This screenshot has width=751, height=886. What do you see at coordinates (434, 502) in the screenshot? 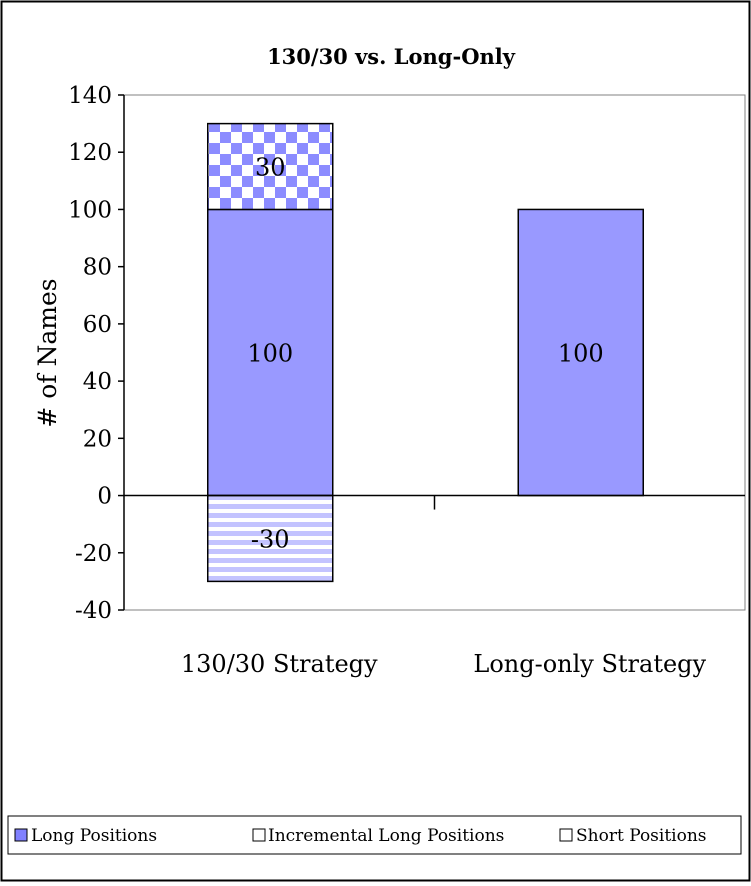
I see `x-axis` at bounding box center [434, 502].